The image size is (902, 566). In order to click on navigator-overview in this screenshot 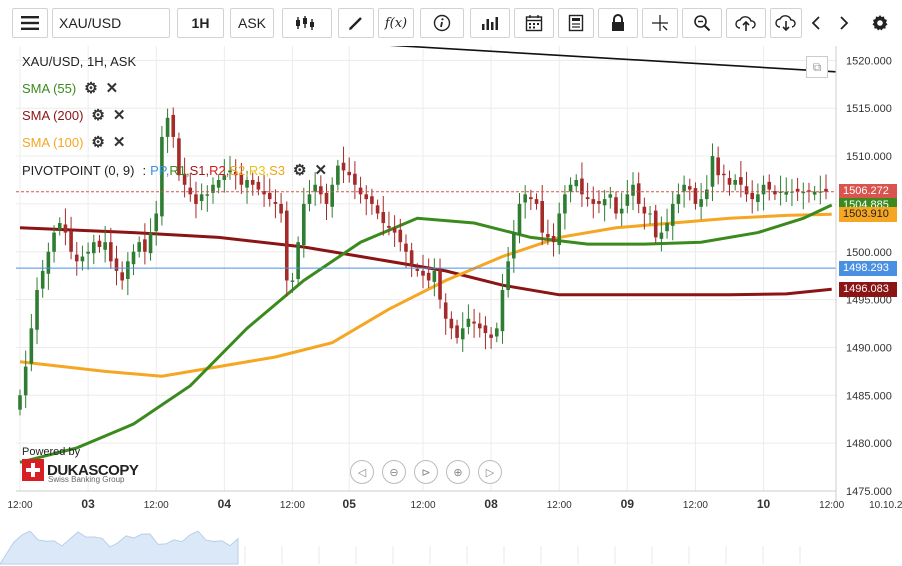, I will do `click(418, 540)`.